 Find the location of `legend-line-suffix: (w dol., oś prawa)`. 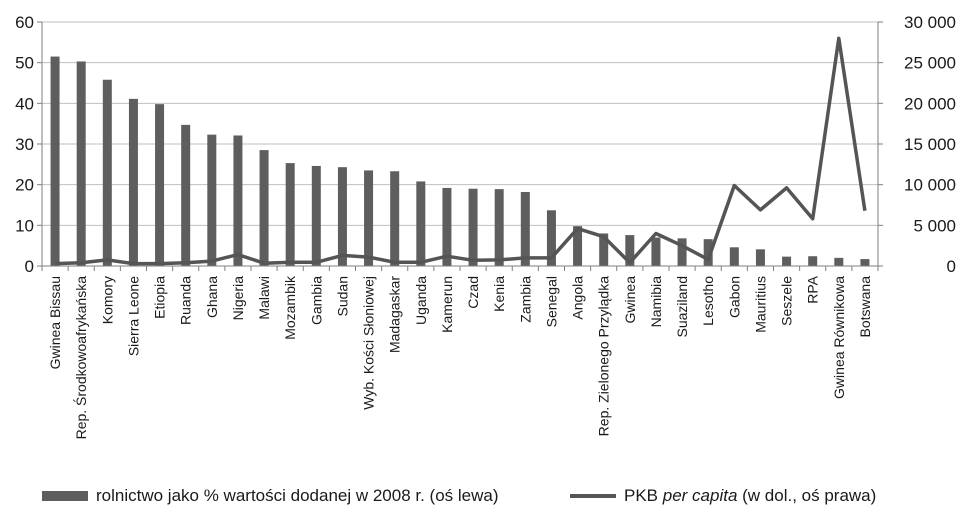

legend-line-suffix: (w dol., oś prawa) is located at coordinates (807, 495).